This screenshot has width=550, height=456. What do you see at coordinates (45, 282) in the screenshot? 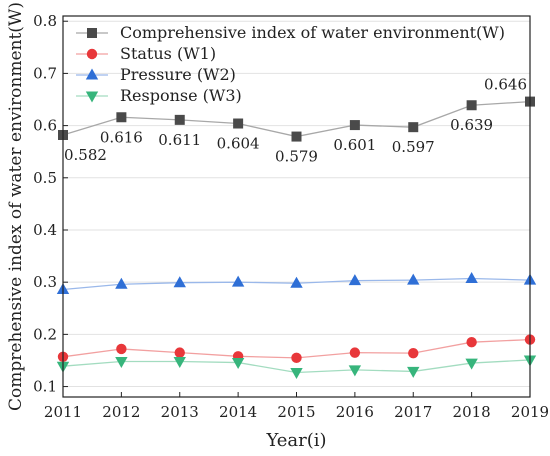
I see `y-tick-label: 0.3` at bounding box center [45, 282].